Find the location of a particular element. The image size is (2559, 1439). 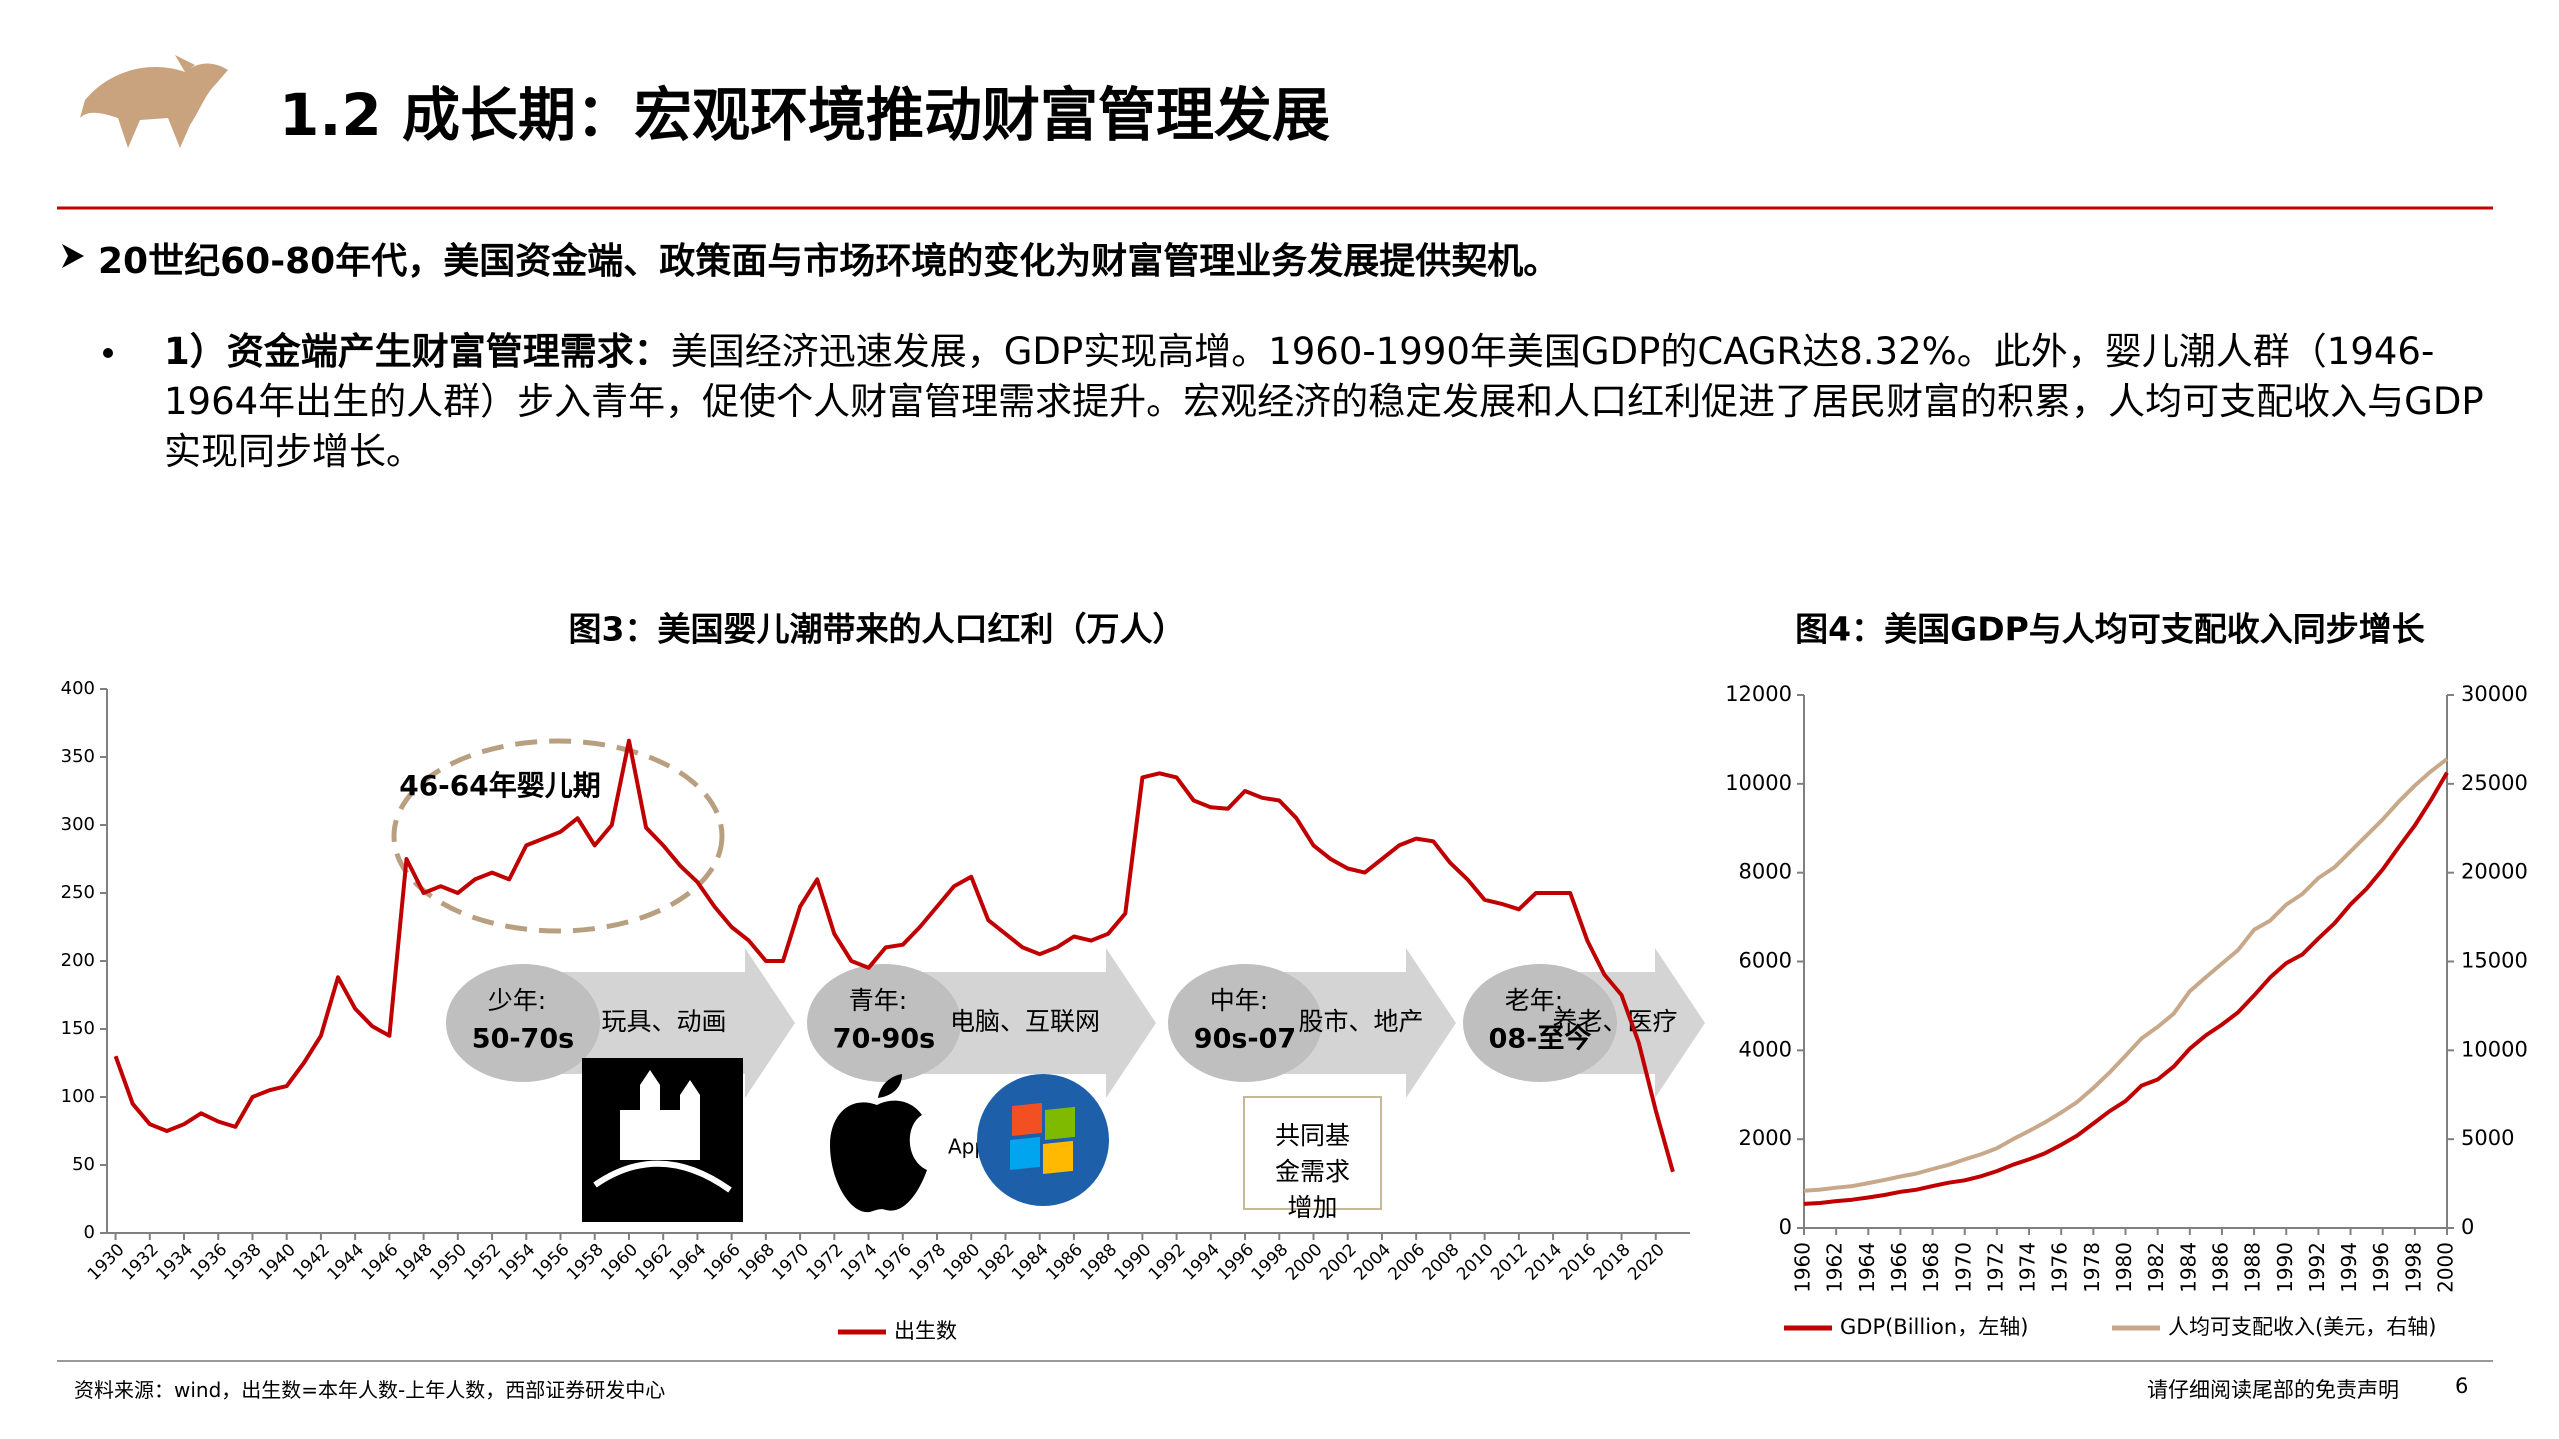

stage-title: 老年: is located at coordinates (1534, 1000).